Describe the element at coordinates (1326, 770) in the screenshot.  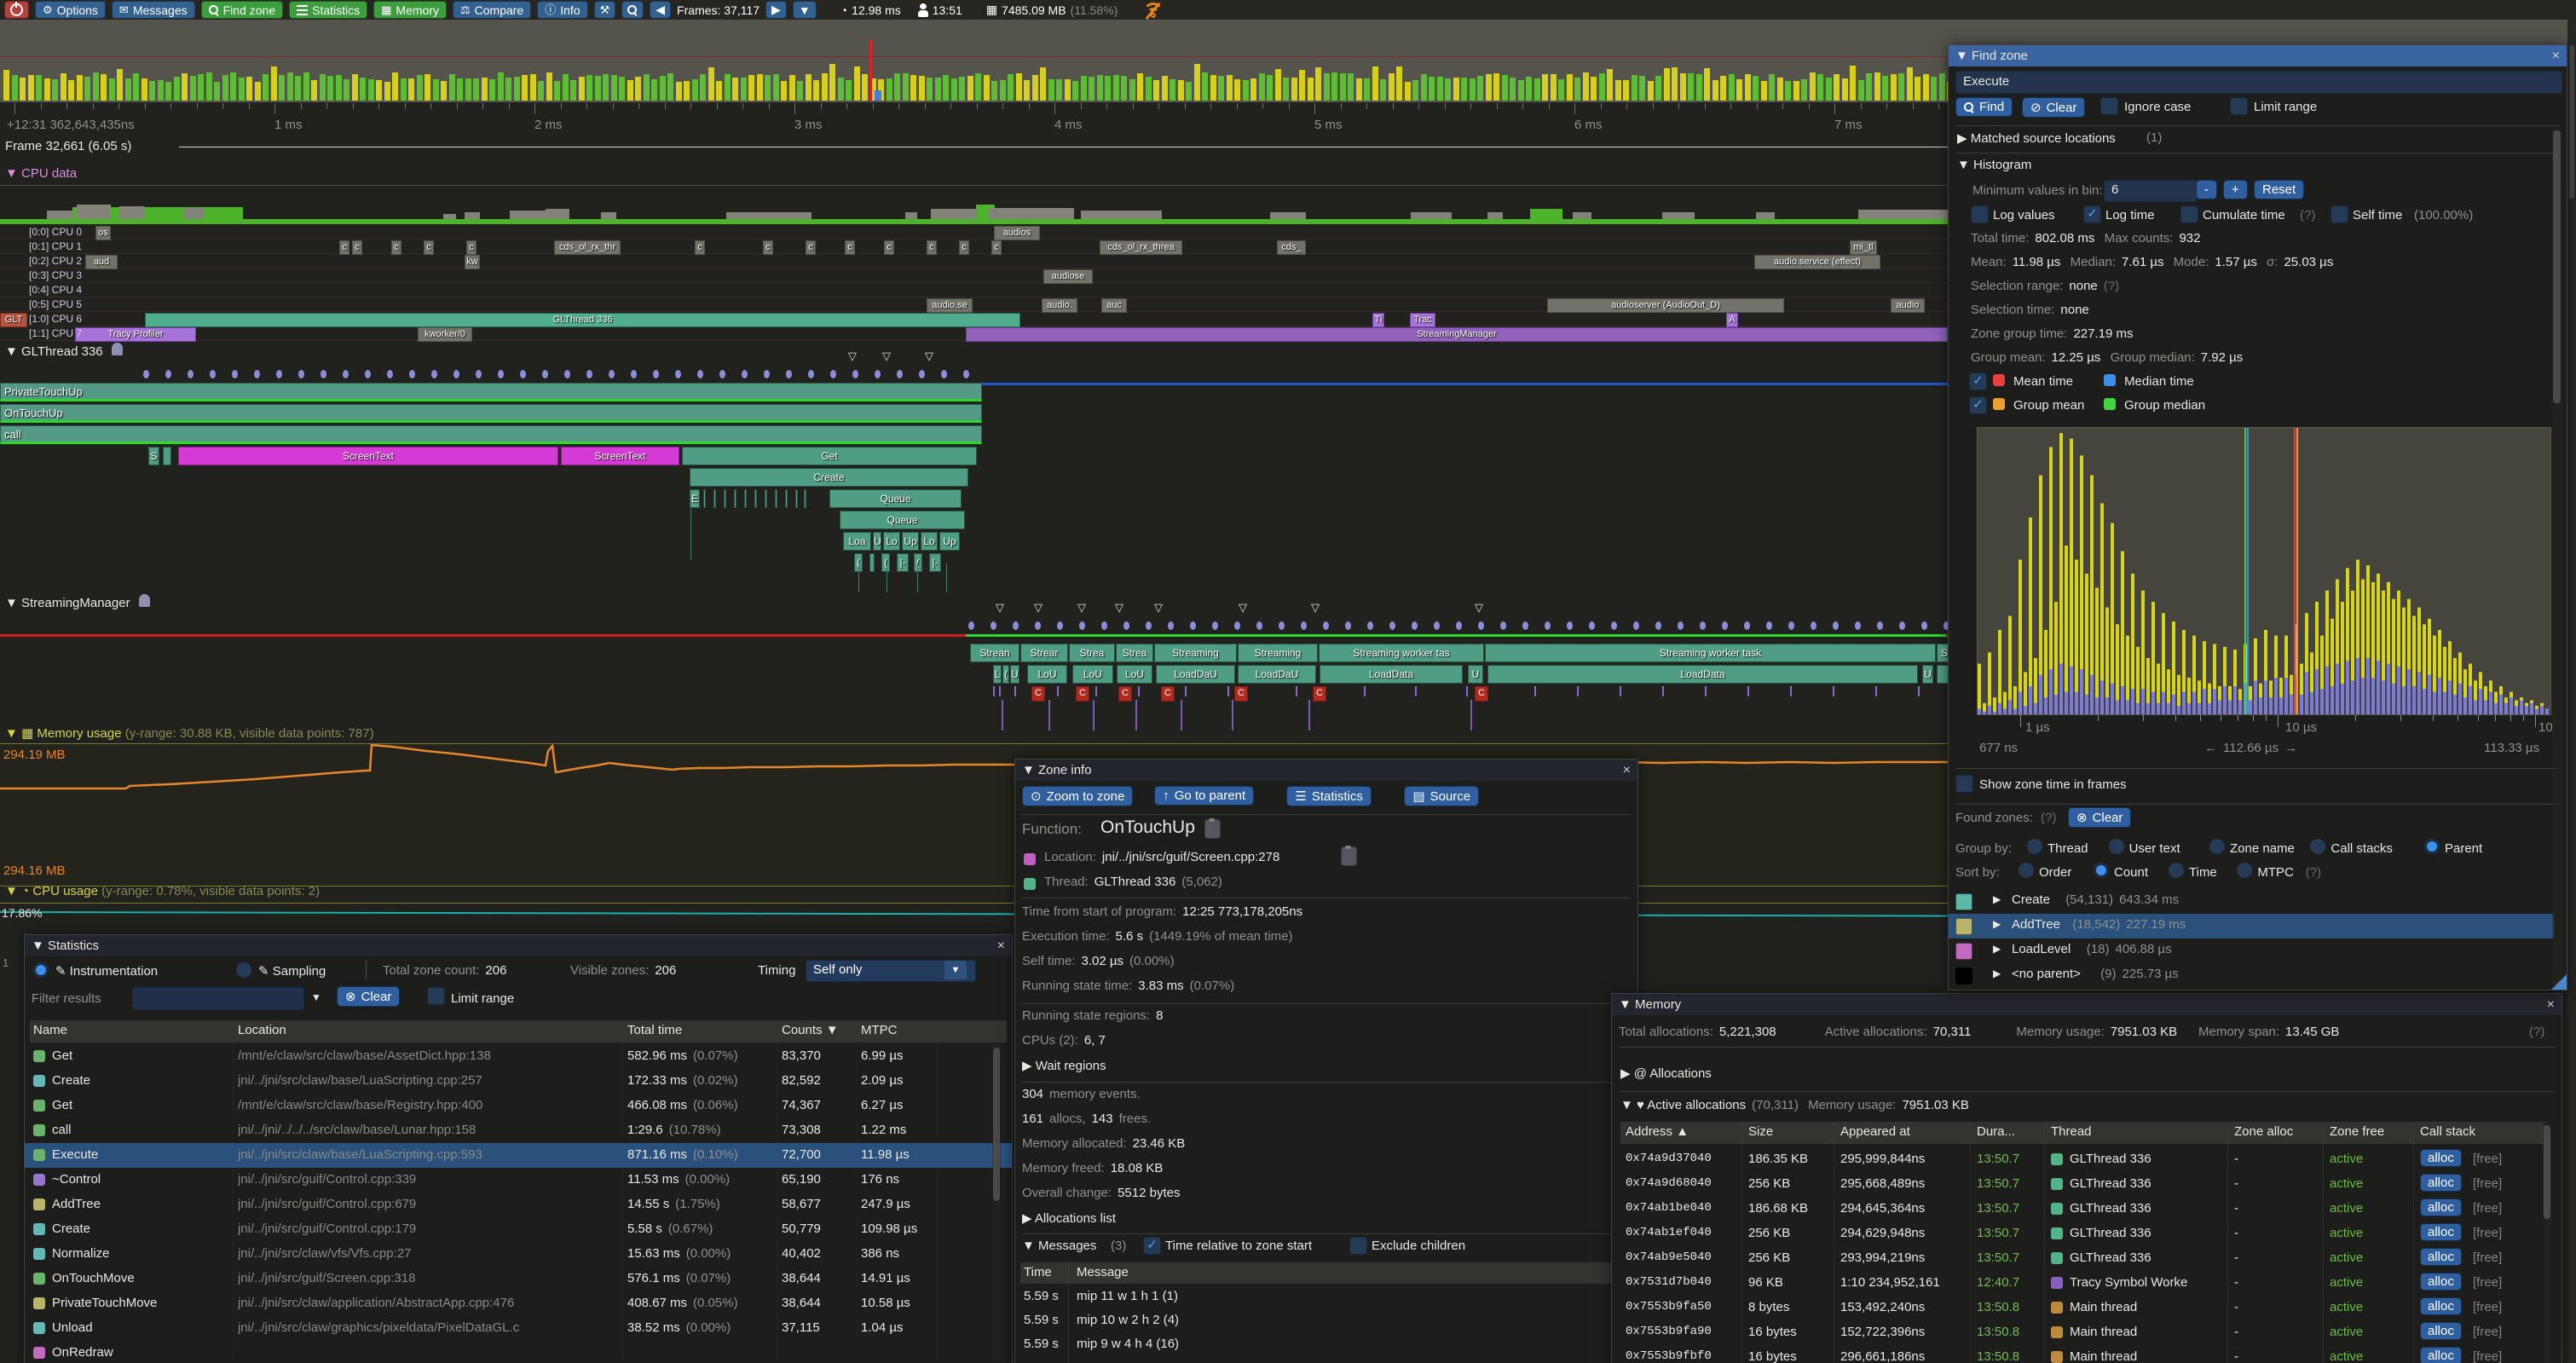
I see `zone-info-titlebar: ▼ Zone info ×` at that location.